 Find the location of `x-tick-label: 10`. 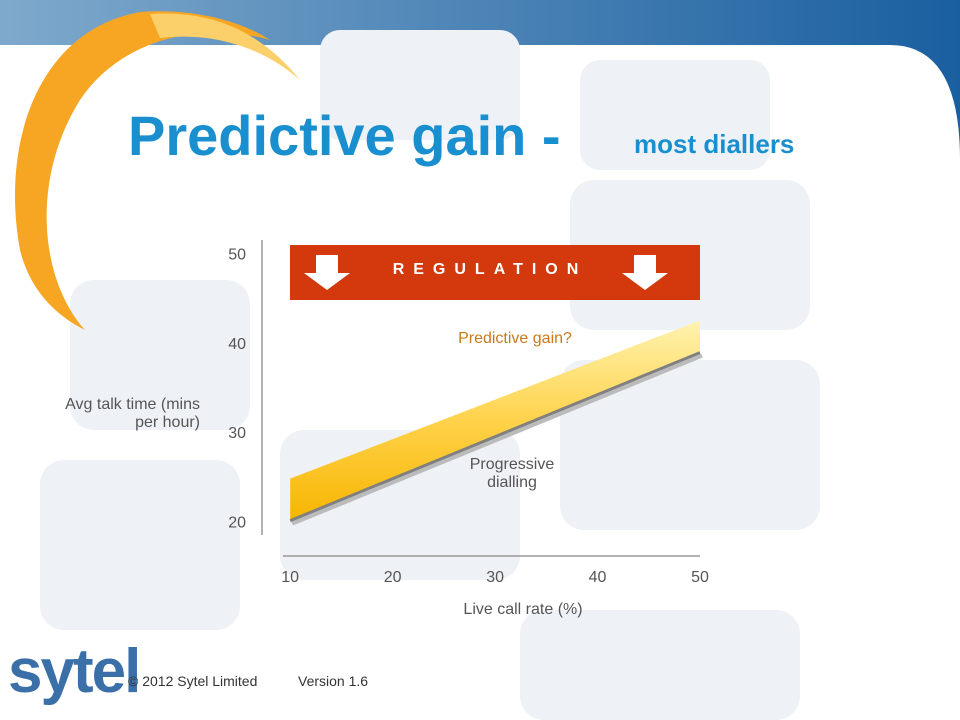

x-tick-label: 10 is located at coordinates (290, 577).